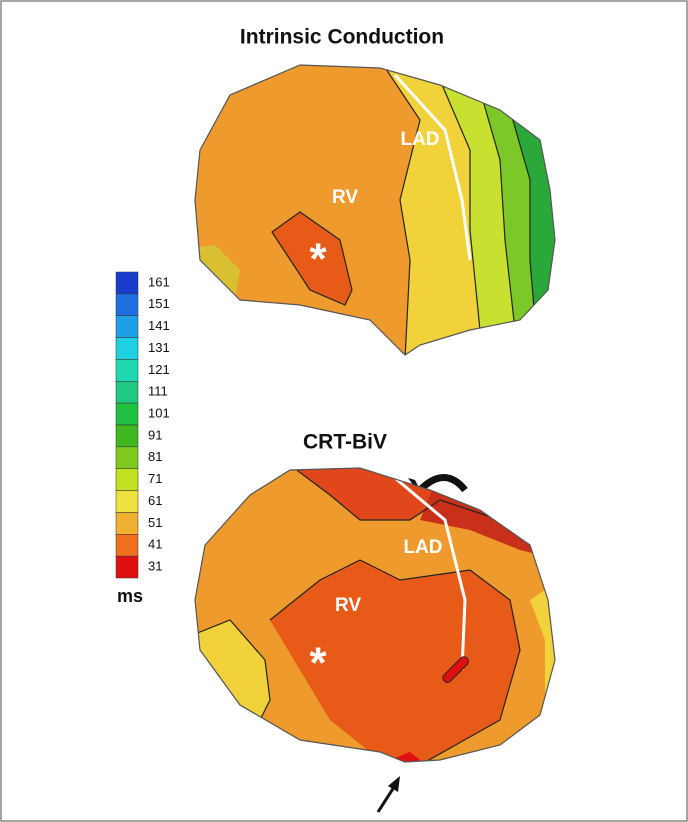 Image resolution: width=688 pixels, height=822 pixels. I want to click on colorbar-tick: 61, so click(155, 500).